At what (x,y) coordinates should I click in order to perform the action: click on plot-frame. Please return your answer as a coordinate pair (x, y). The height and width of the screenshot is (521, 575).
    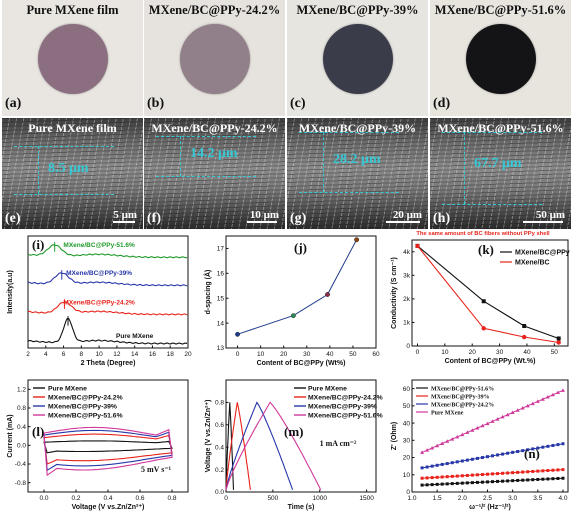
    Looking at the image, I should click on (490, 293).